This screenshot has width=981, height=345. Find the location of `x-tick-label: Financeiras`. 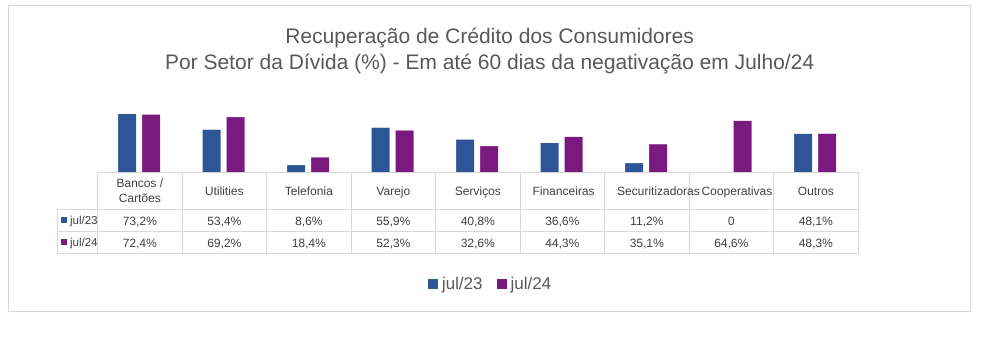

x-tick-label: Financeiras is located at coordinates (564, 191).